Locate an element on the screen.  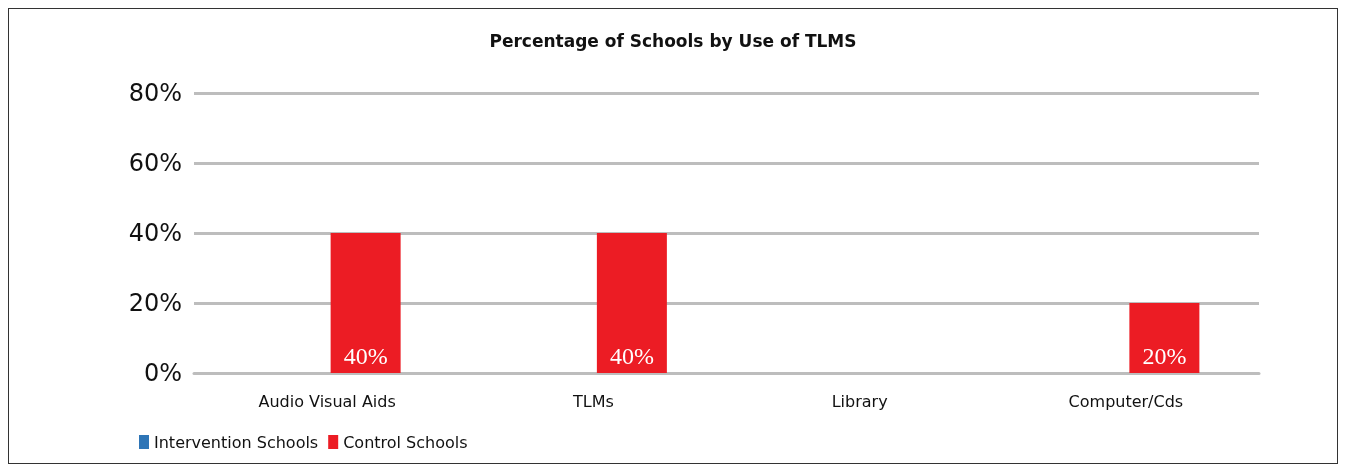
legend-label: Intervention Schools is located at coordinates (236, 442).